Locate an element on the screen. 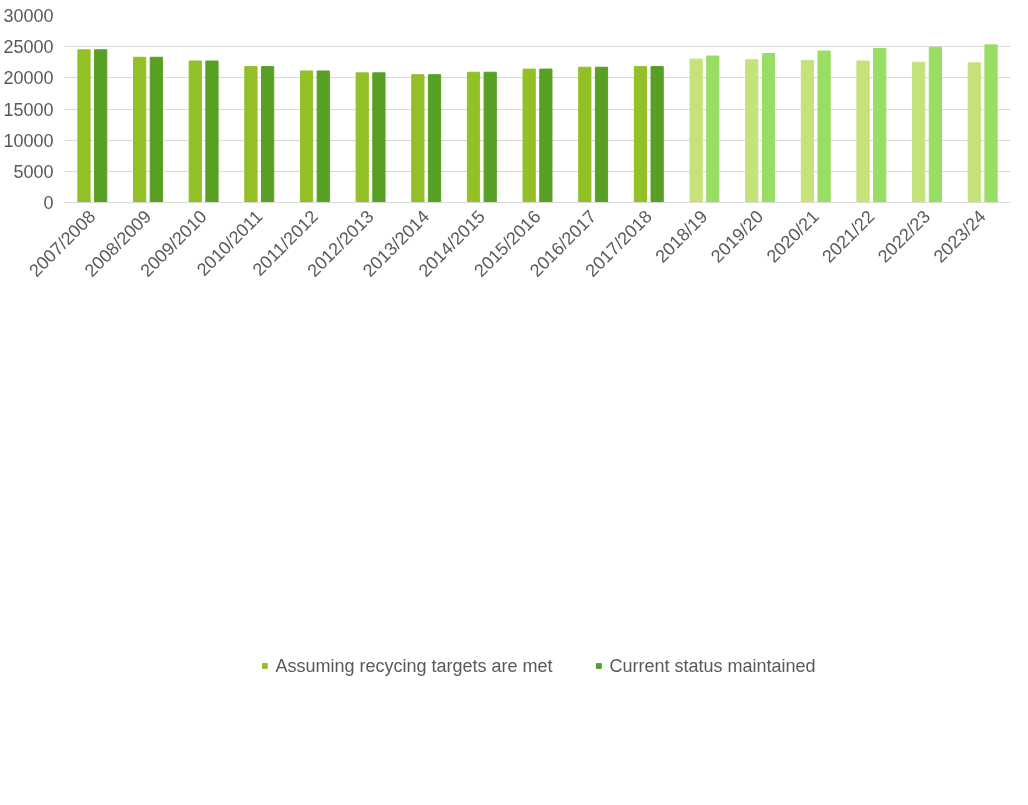 The width and height of the screenshot is (1028, 805). y-tick-label: 0 is located at coordinates (48, 203).